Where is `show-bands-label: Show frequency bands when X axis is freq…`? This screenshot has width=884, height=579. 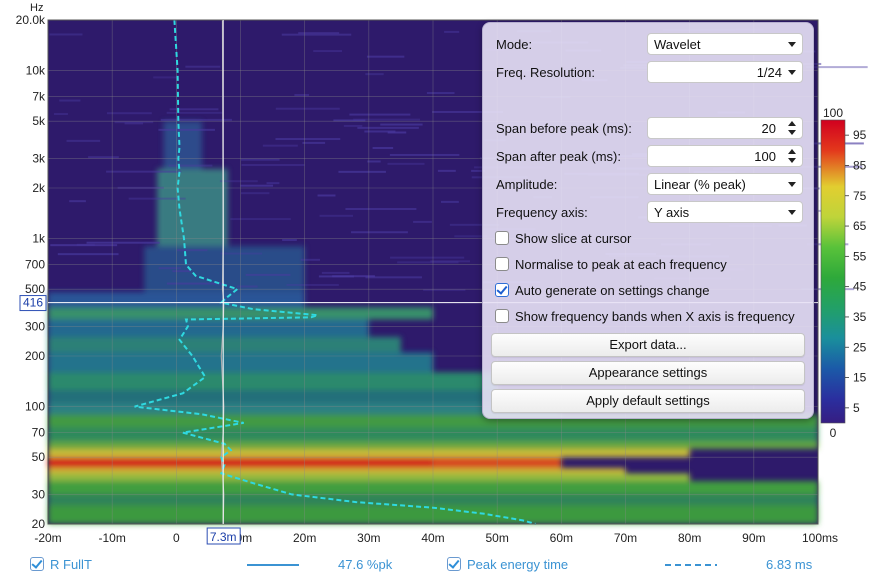
show-bands-label: Show frequency bands when X axis is freq… is located at coordinates (655, 316).